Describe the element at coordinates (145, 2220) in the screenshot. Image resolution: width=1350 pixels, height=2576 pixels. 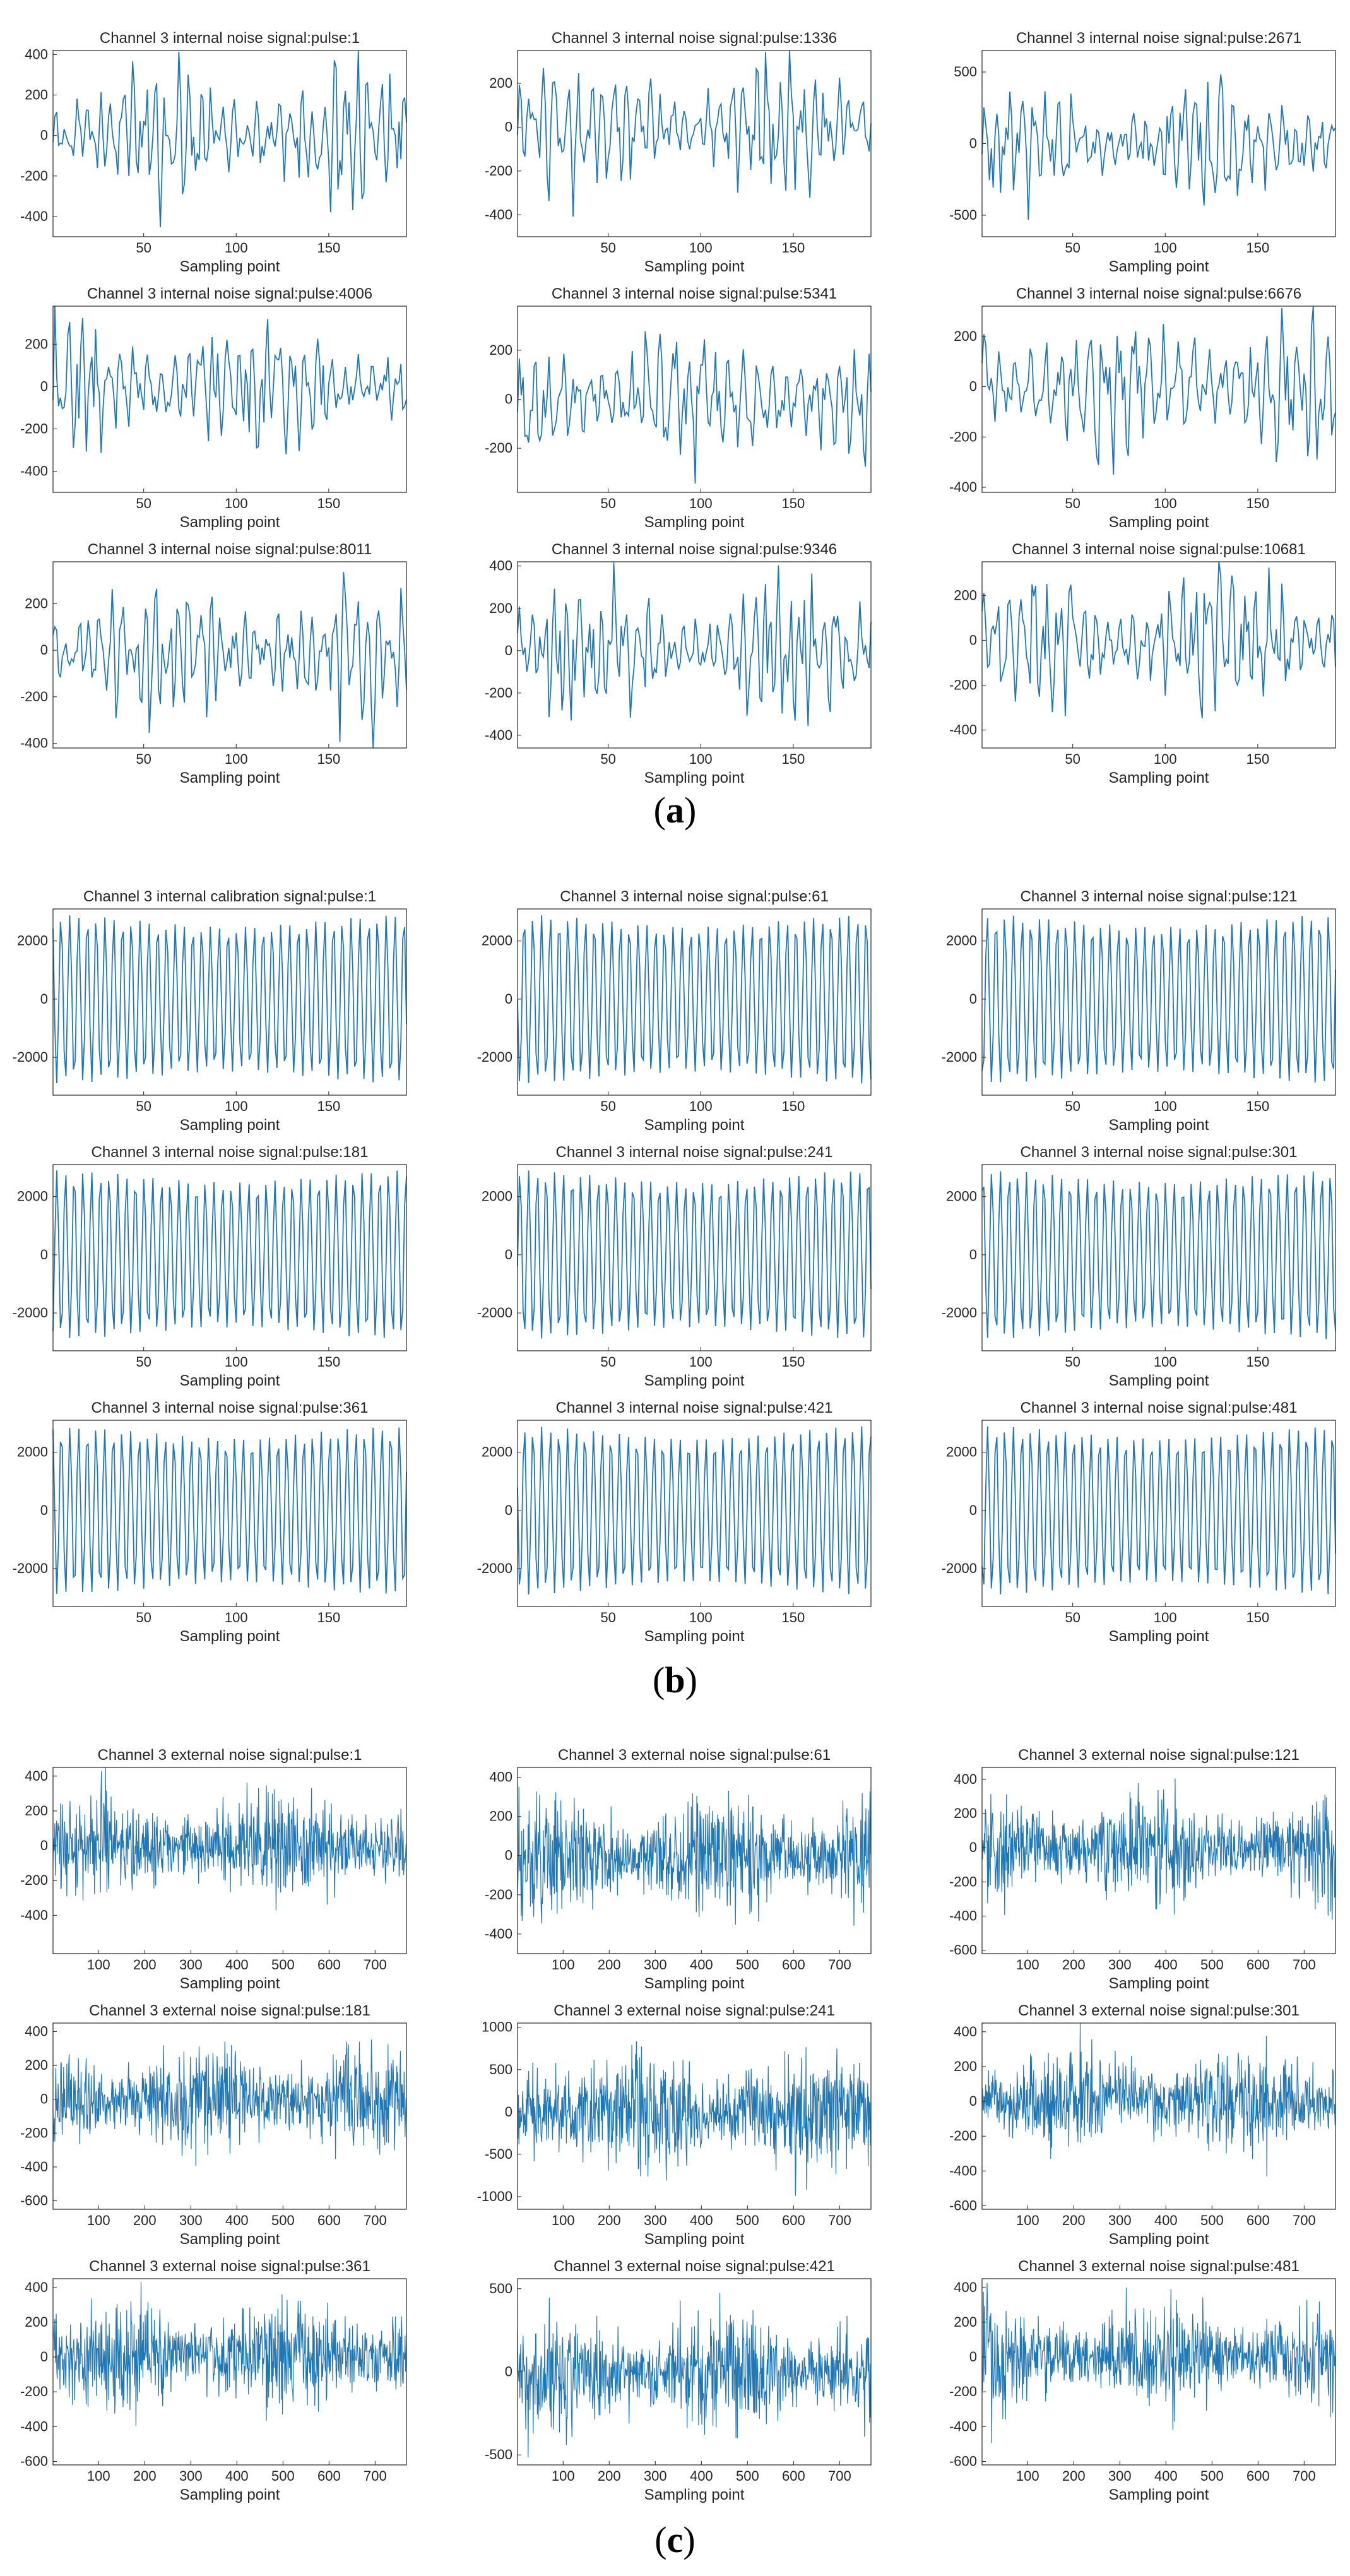
I see `x-tick-label: 200` at that location.